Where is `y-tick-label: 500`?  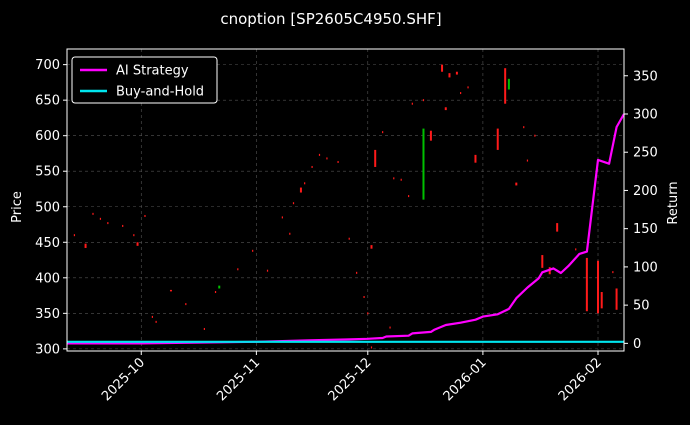 y-tick-label: 500 is located at coordinates (47, 207).